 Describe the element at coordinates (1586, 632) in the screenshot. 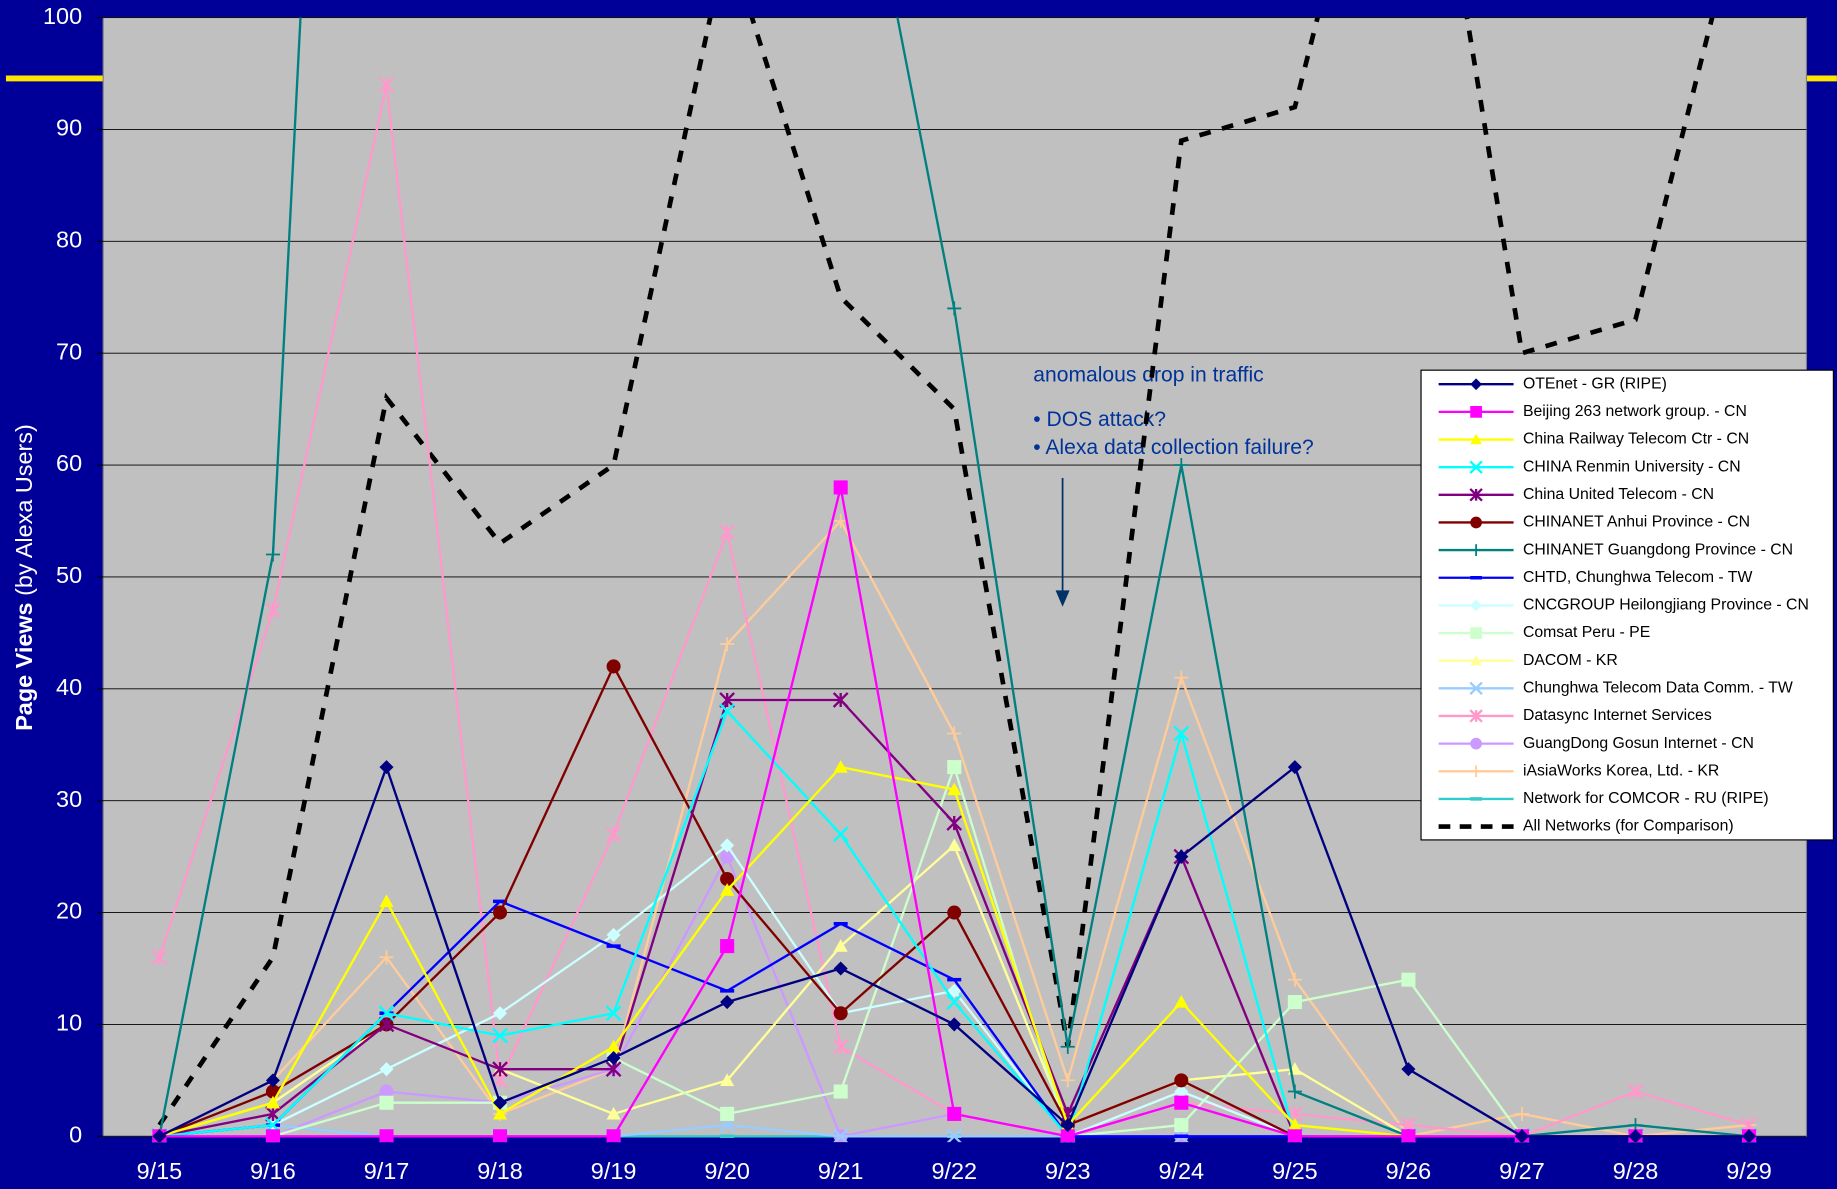

I see `legend-label: Comsat Peru - PE` at that location.